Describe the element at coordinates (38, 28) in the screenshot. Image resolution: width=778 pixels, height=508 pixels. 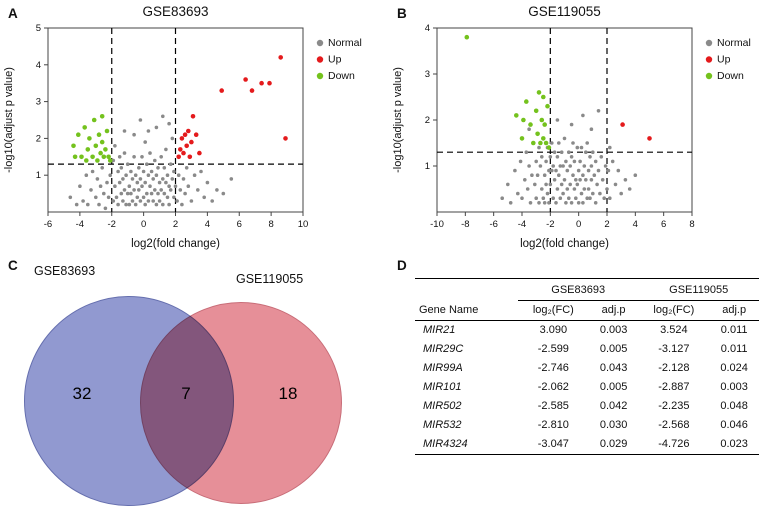
I see `svg-text: 5` at that location.